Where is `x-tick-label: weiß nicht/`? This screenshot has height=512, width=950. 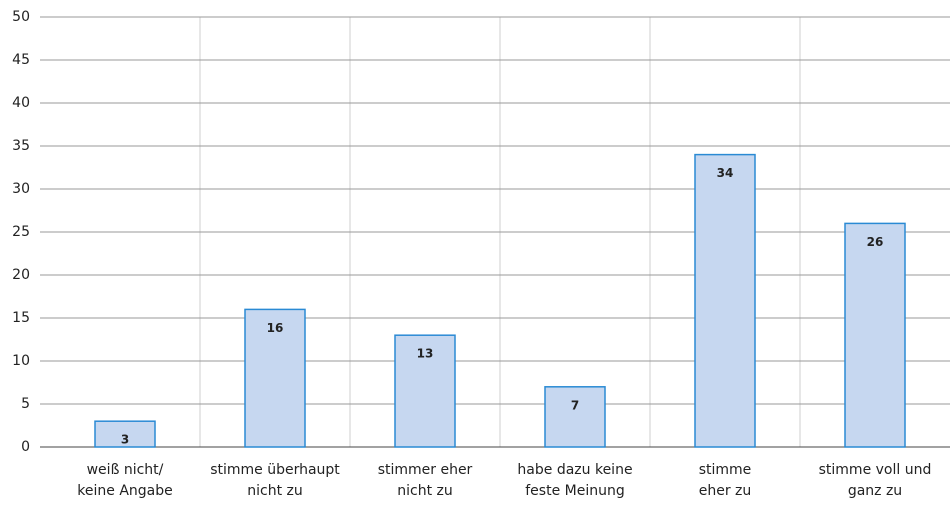
x-tick-label: weiß nicht/ is located at coordinates (125, 470).